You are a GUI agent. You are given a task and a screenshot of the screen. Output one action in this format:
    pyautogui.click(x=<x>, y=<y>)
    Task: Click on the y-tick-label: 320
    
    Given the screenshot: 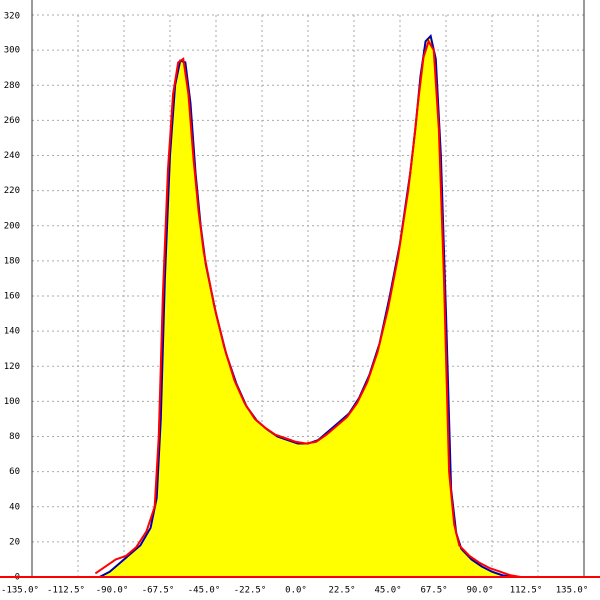 What is the action you would take?
    pyautogui.click(x=12, y=17)
    